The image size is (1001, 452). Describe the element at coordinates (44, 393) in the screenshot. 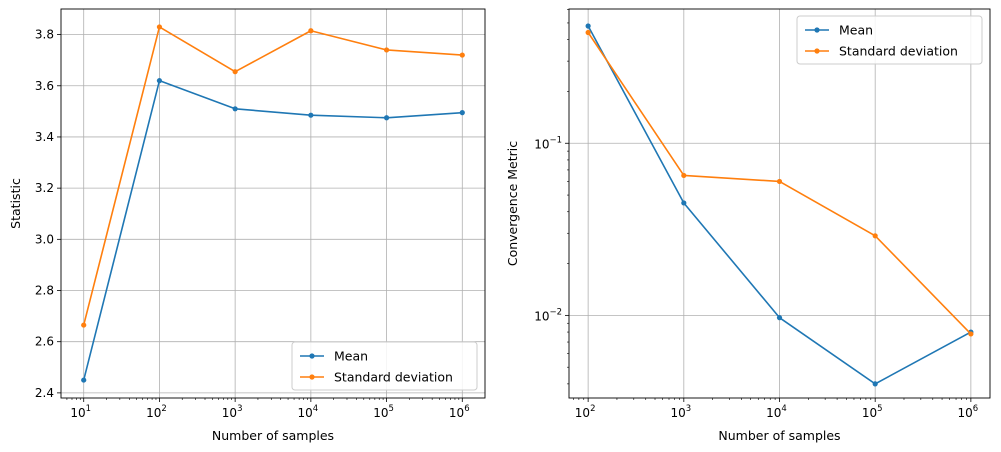

I see `y-tick-label: 2.4` at that location.